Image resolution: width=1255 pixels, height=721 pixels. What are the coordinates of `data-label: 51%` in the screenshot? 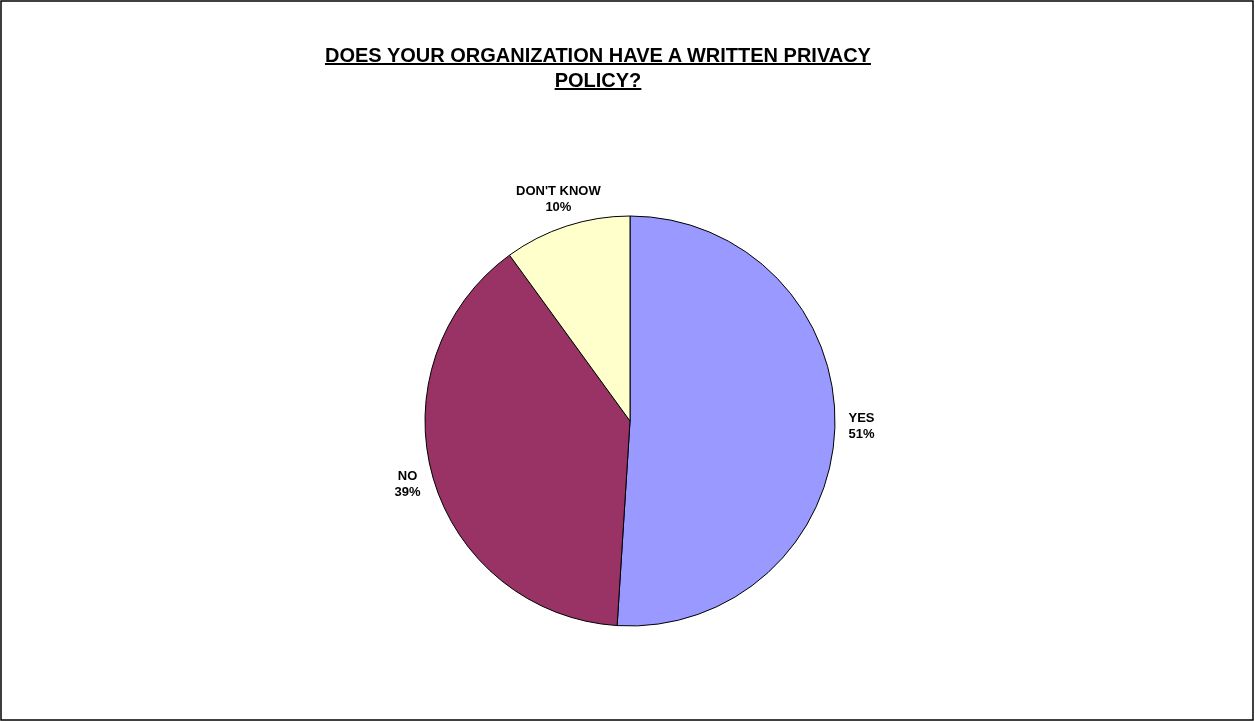 It's located at (861, 434).